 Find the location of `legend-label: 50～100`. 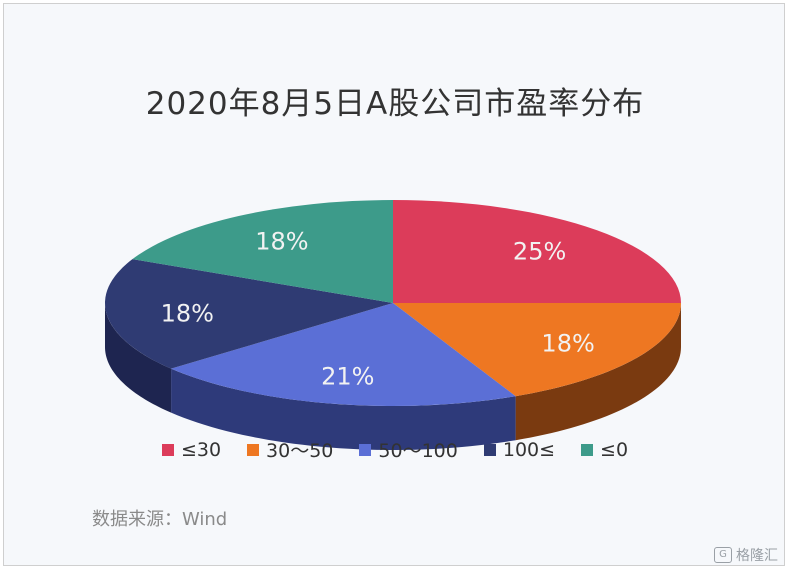

legend-label: 50～100 is located at coordinates (418, 451).